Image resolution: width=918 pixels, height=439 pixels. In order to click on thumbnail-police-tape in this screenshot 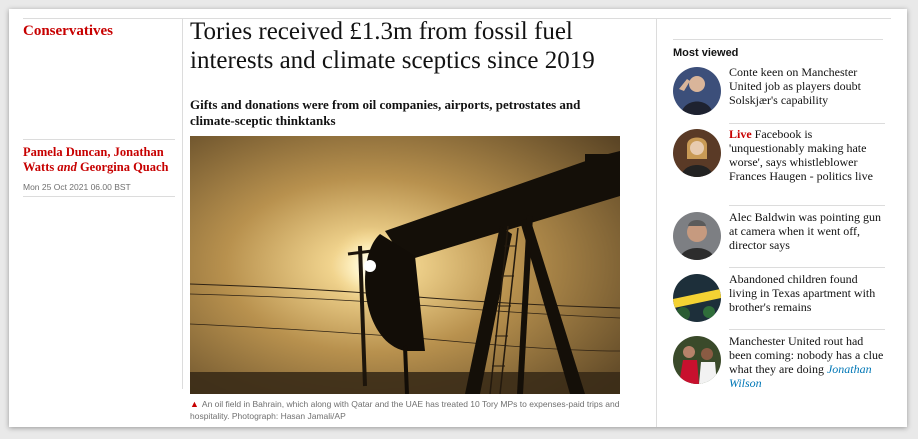, I will do `click(697, 298)`.